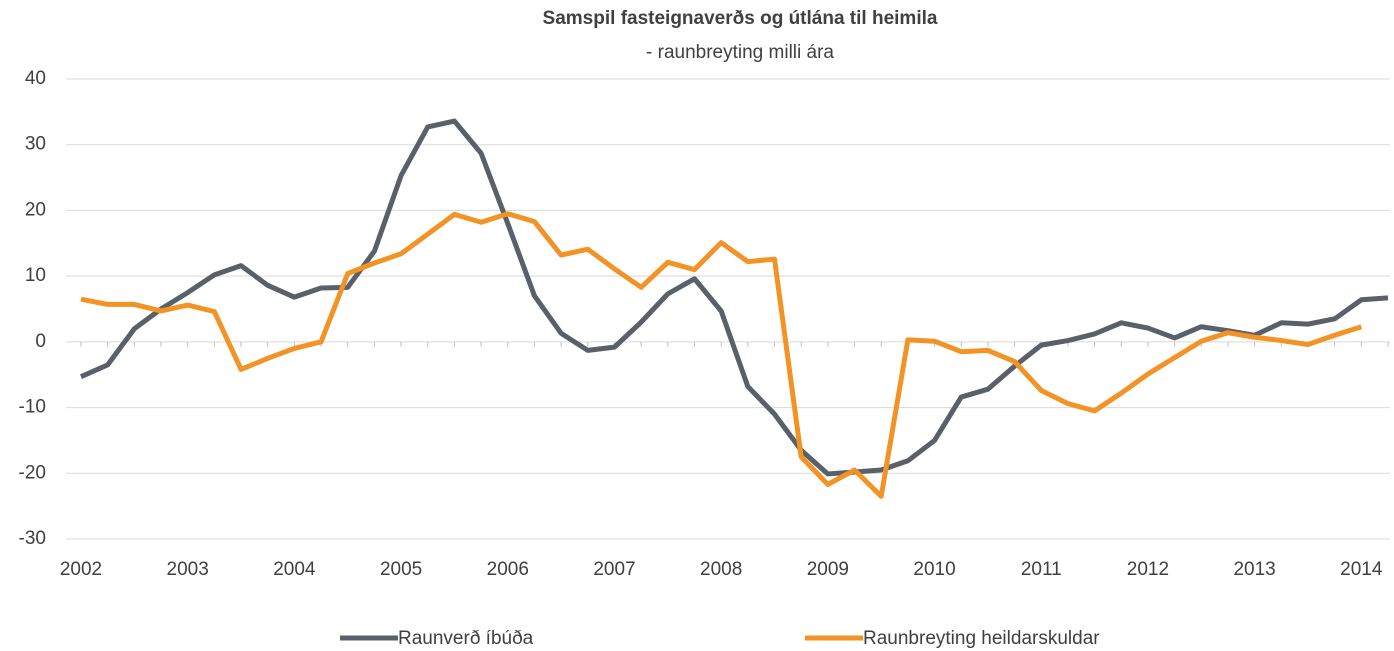 This screenshot has height=651, width=1394. I want to click on legend-label: Raunverð íbúða, so click(466, 638).